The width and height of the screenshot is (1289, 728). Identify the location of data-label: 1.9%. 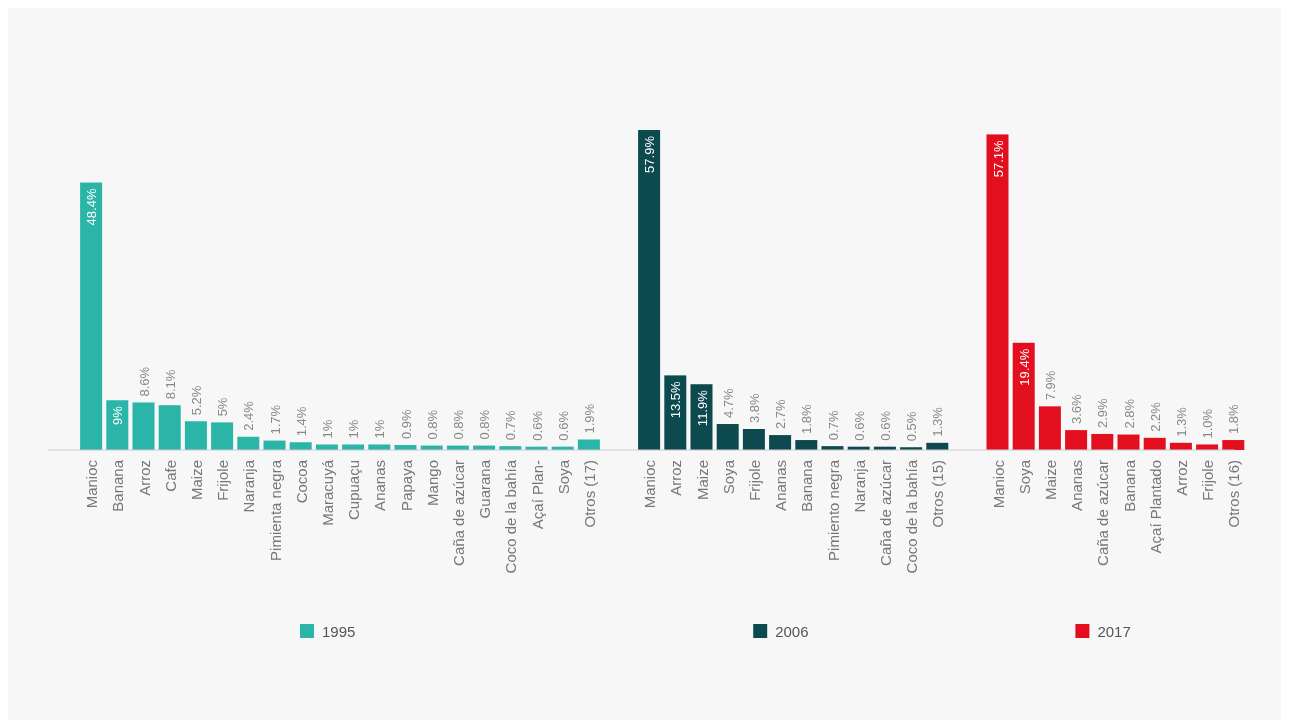
(589, 418).